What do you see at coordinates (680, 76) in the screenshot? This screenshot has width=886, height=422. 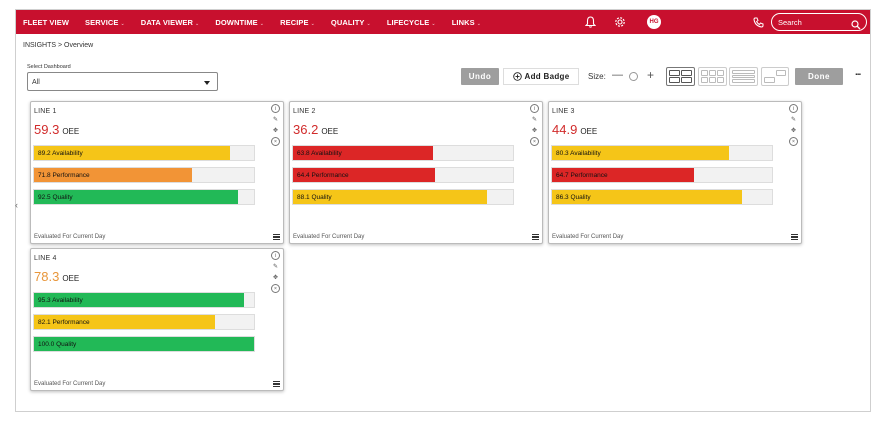 I see `layout-2x2-button` at bounding box center [680, 76].